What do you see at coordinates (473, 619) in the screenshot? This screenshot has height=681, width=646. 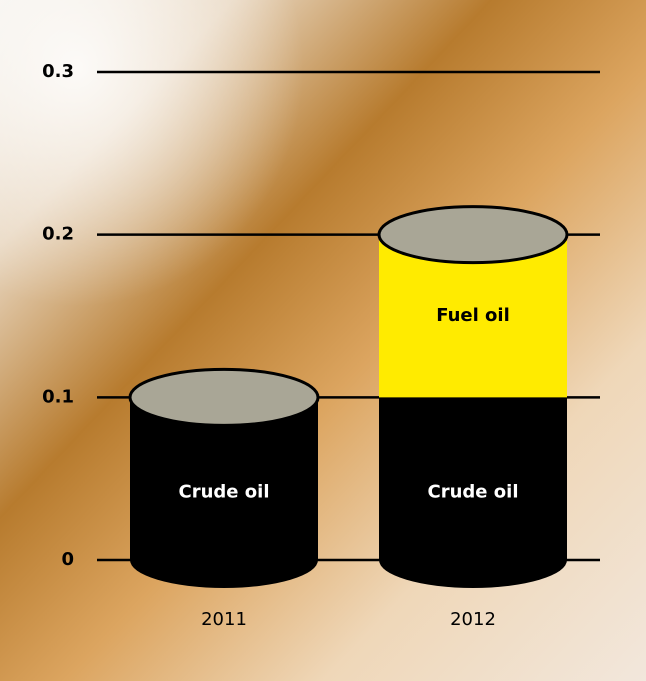 I see `x-tick-label: 2012` at bounding box center [473, 619].